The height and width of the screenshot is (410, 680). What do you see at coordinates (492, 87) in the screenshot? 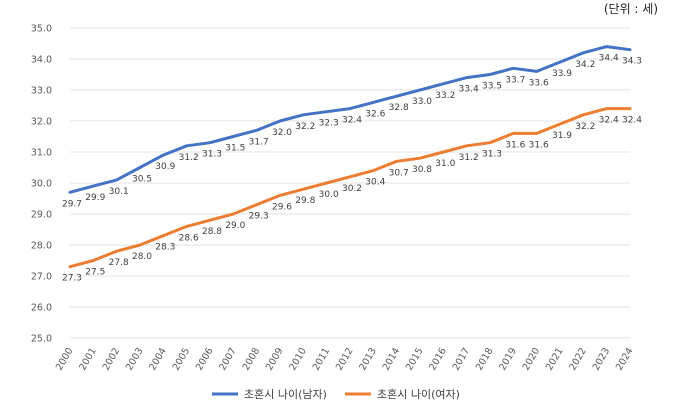
I see `data-label: 33.5` at bounding box center [492, 87].